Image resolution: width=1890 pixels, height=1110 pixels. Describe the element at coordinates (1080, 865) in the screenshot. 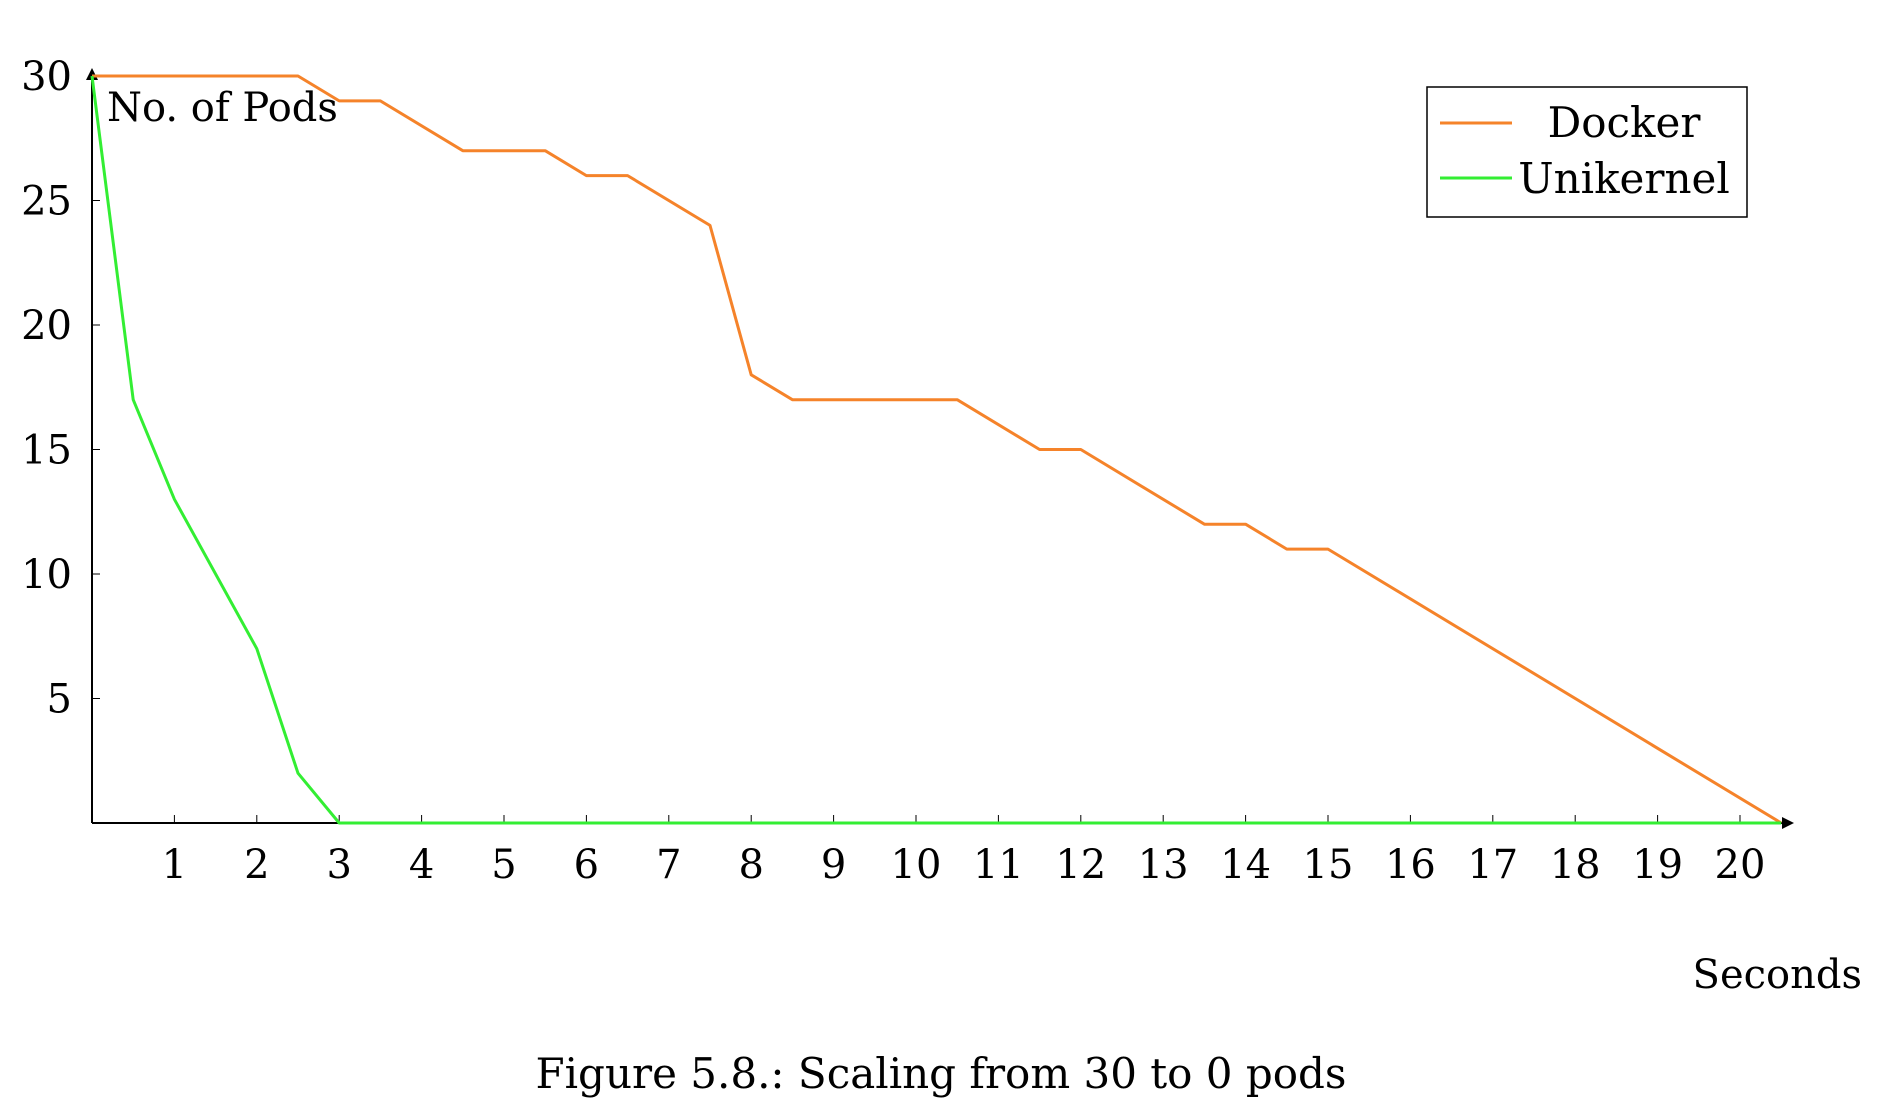

I see `x-tick-label: 12` at that location.